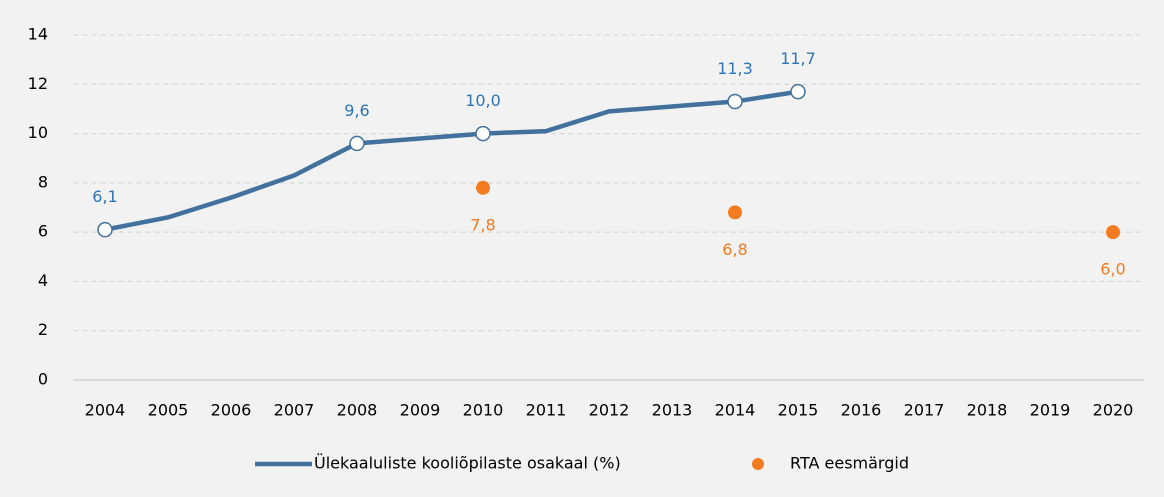 Image resolution: width=1164 pixels, height=497 pixels. What do you see at coordinates (849, 463) in the screenshot?
I see `legend-label: RTA eesmärgid` at bounding box center [849, 463].